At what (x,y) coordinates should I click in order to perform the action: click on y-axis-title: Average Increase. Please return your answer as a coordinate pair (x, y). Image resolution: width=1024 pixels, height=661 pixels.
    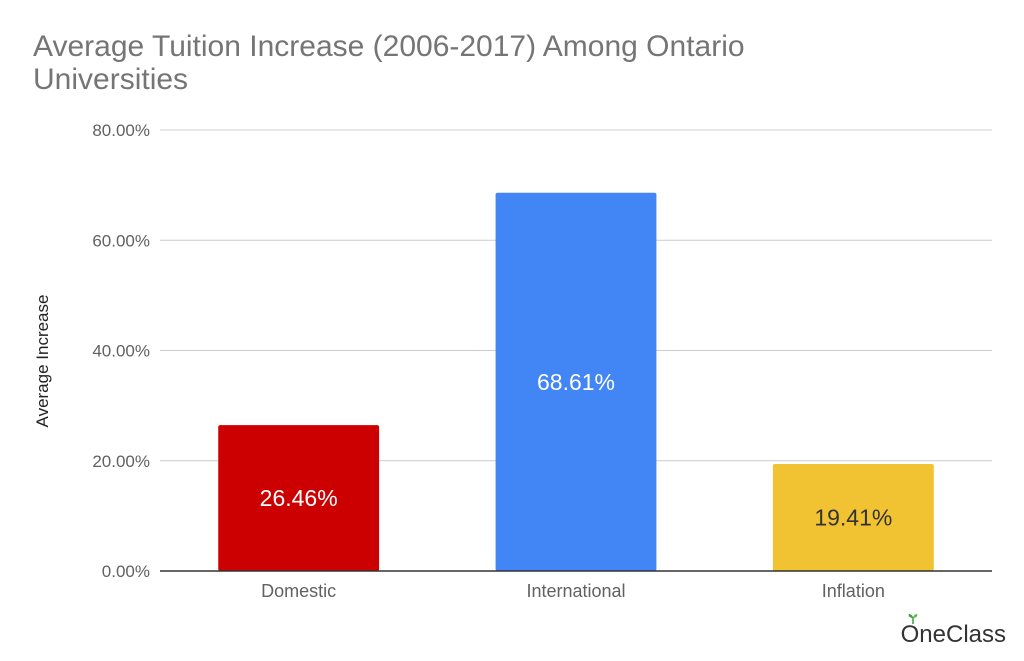
    Looking at the image, I should click on (42, 361).